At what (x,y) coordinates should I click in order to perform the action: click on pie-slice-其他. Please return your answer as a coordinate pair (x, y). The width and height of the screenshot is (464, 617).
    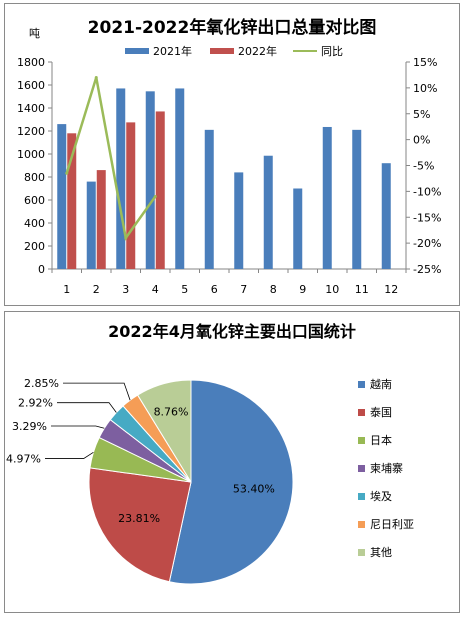
    Looking at the image, I should click on (164, 431).